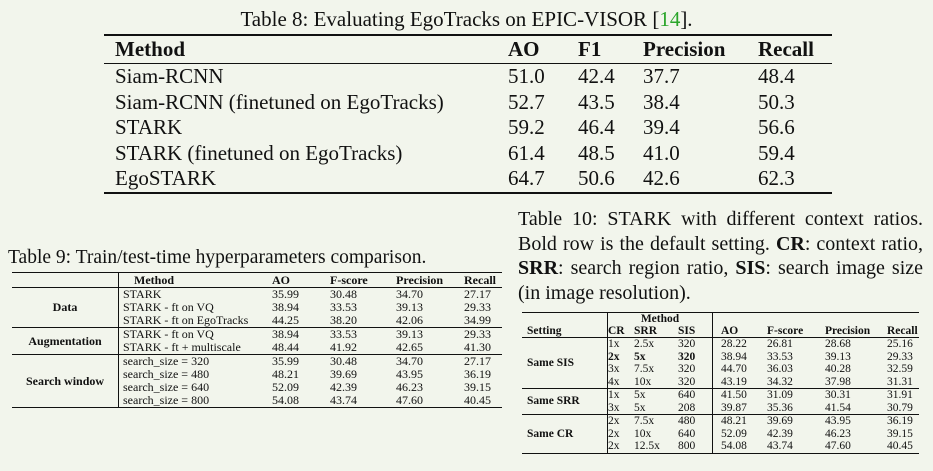 The height and width of the screenshot is (471, 933). What do you see at coordinates (614, 433) in the screenshot?
I see `value-cell: 2x` at bounding box center [614, 433].